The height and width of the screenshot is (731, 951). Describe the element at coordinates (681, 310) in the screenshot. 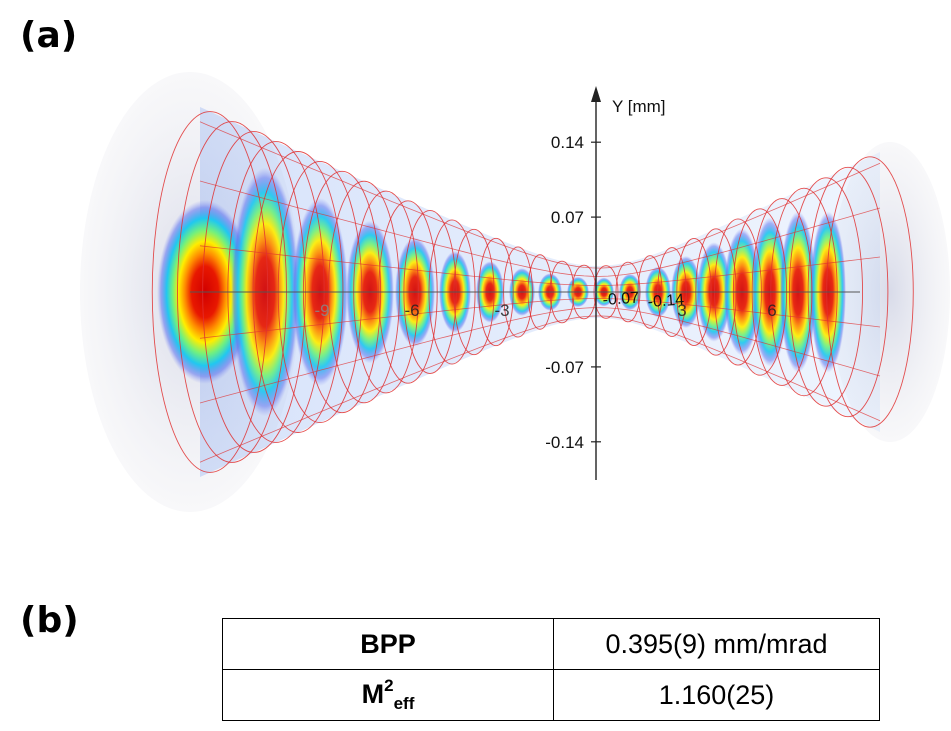

I see `z-tick-label: 3` at that location.